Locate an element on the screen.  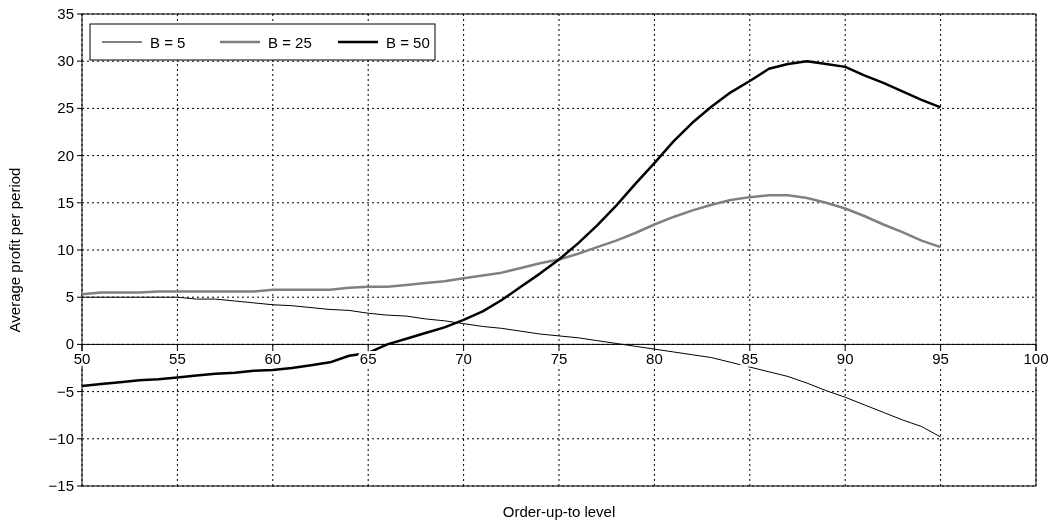
legend-label: B = 5 is located at coordinates (168, 42).